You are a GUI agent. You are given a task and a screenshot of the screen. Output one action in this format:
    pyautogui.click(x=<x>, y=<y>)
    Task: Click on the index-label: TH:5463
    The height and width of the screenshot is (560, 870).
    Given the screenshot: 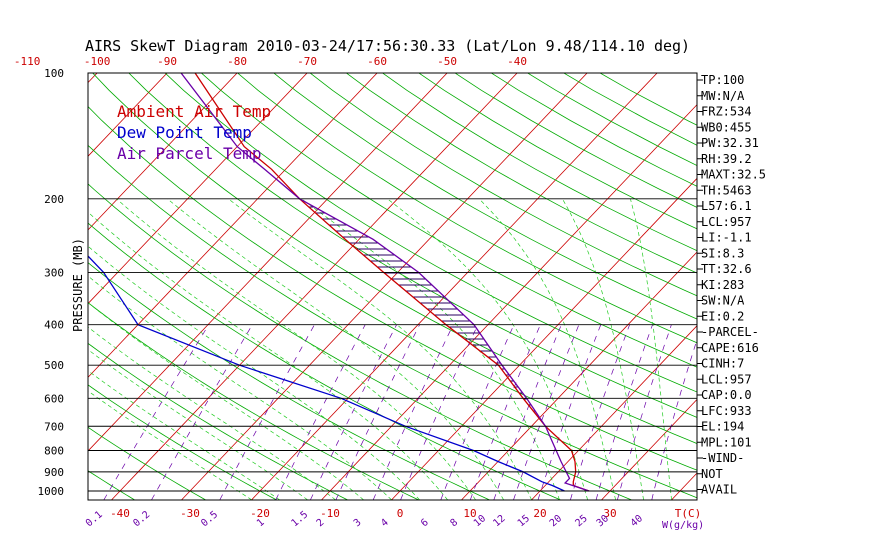 What is the action you would take?
    pyautogui.click(x=726, y=190)
    